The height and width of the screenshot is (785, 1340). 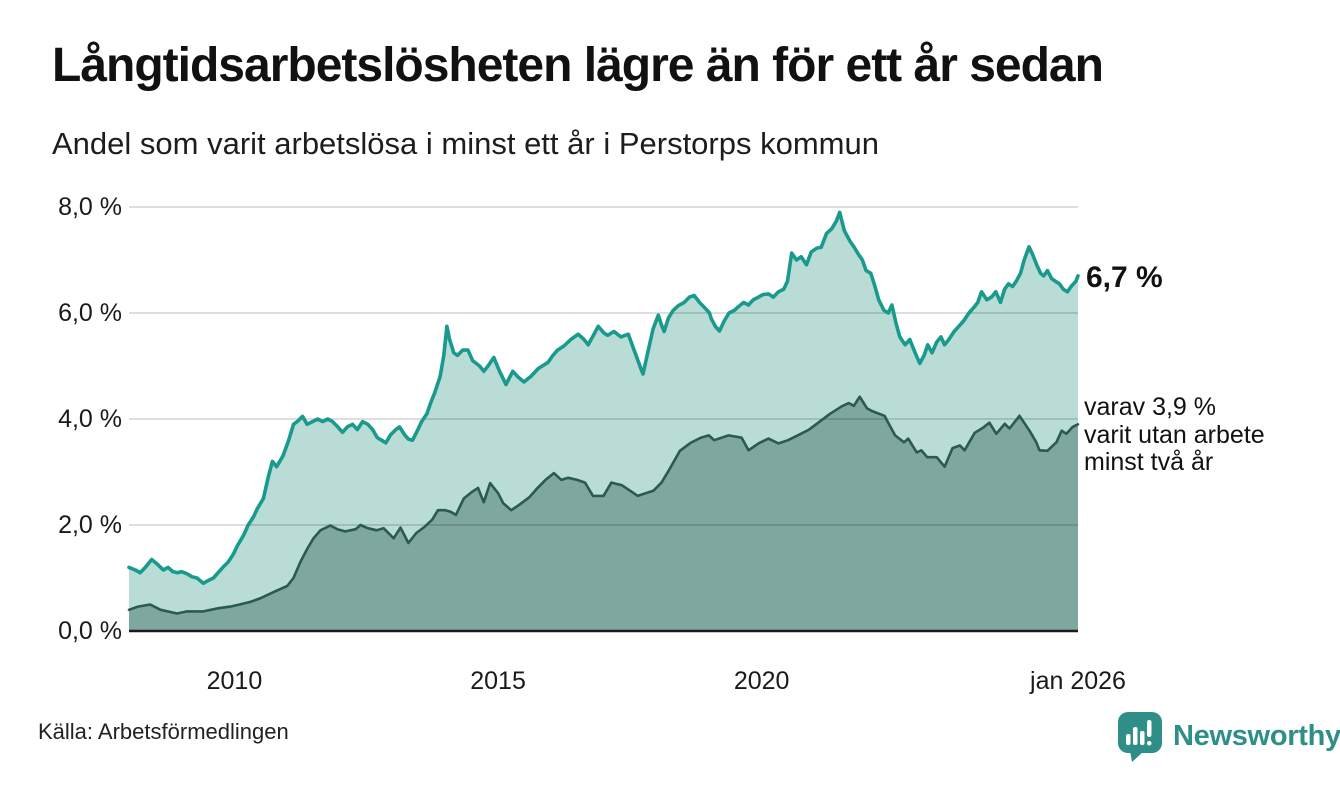 What do you see at coordinates (90, 631) in the screenshot?
I see `y-tick-label-0: 0,0 %` at bounding box center [90, 631].